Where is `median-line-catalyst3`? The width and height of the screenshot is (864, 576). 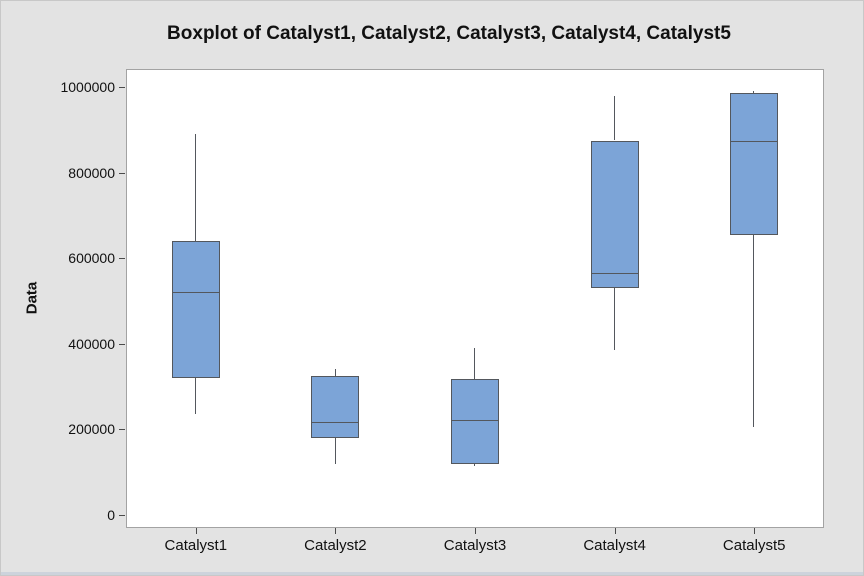
median-line-catalyst3 is located at coordinates (475, 420).